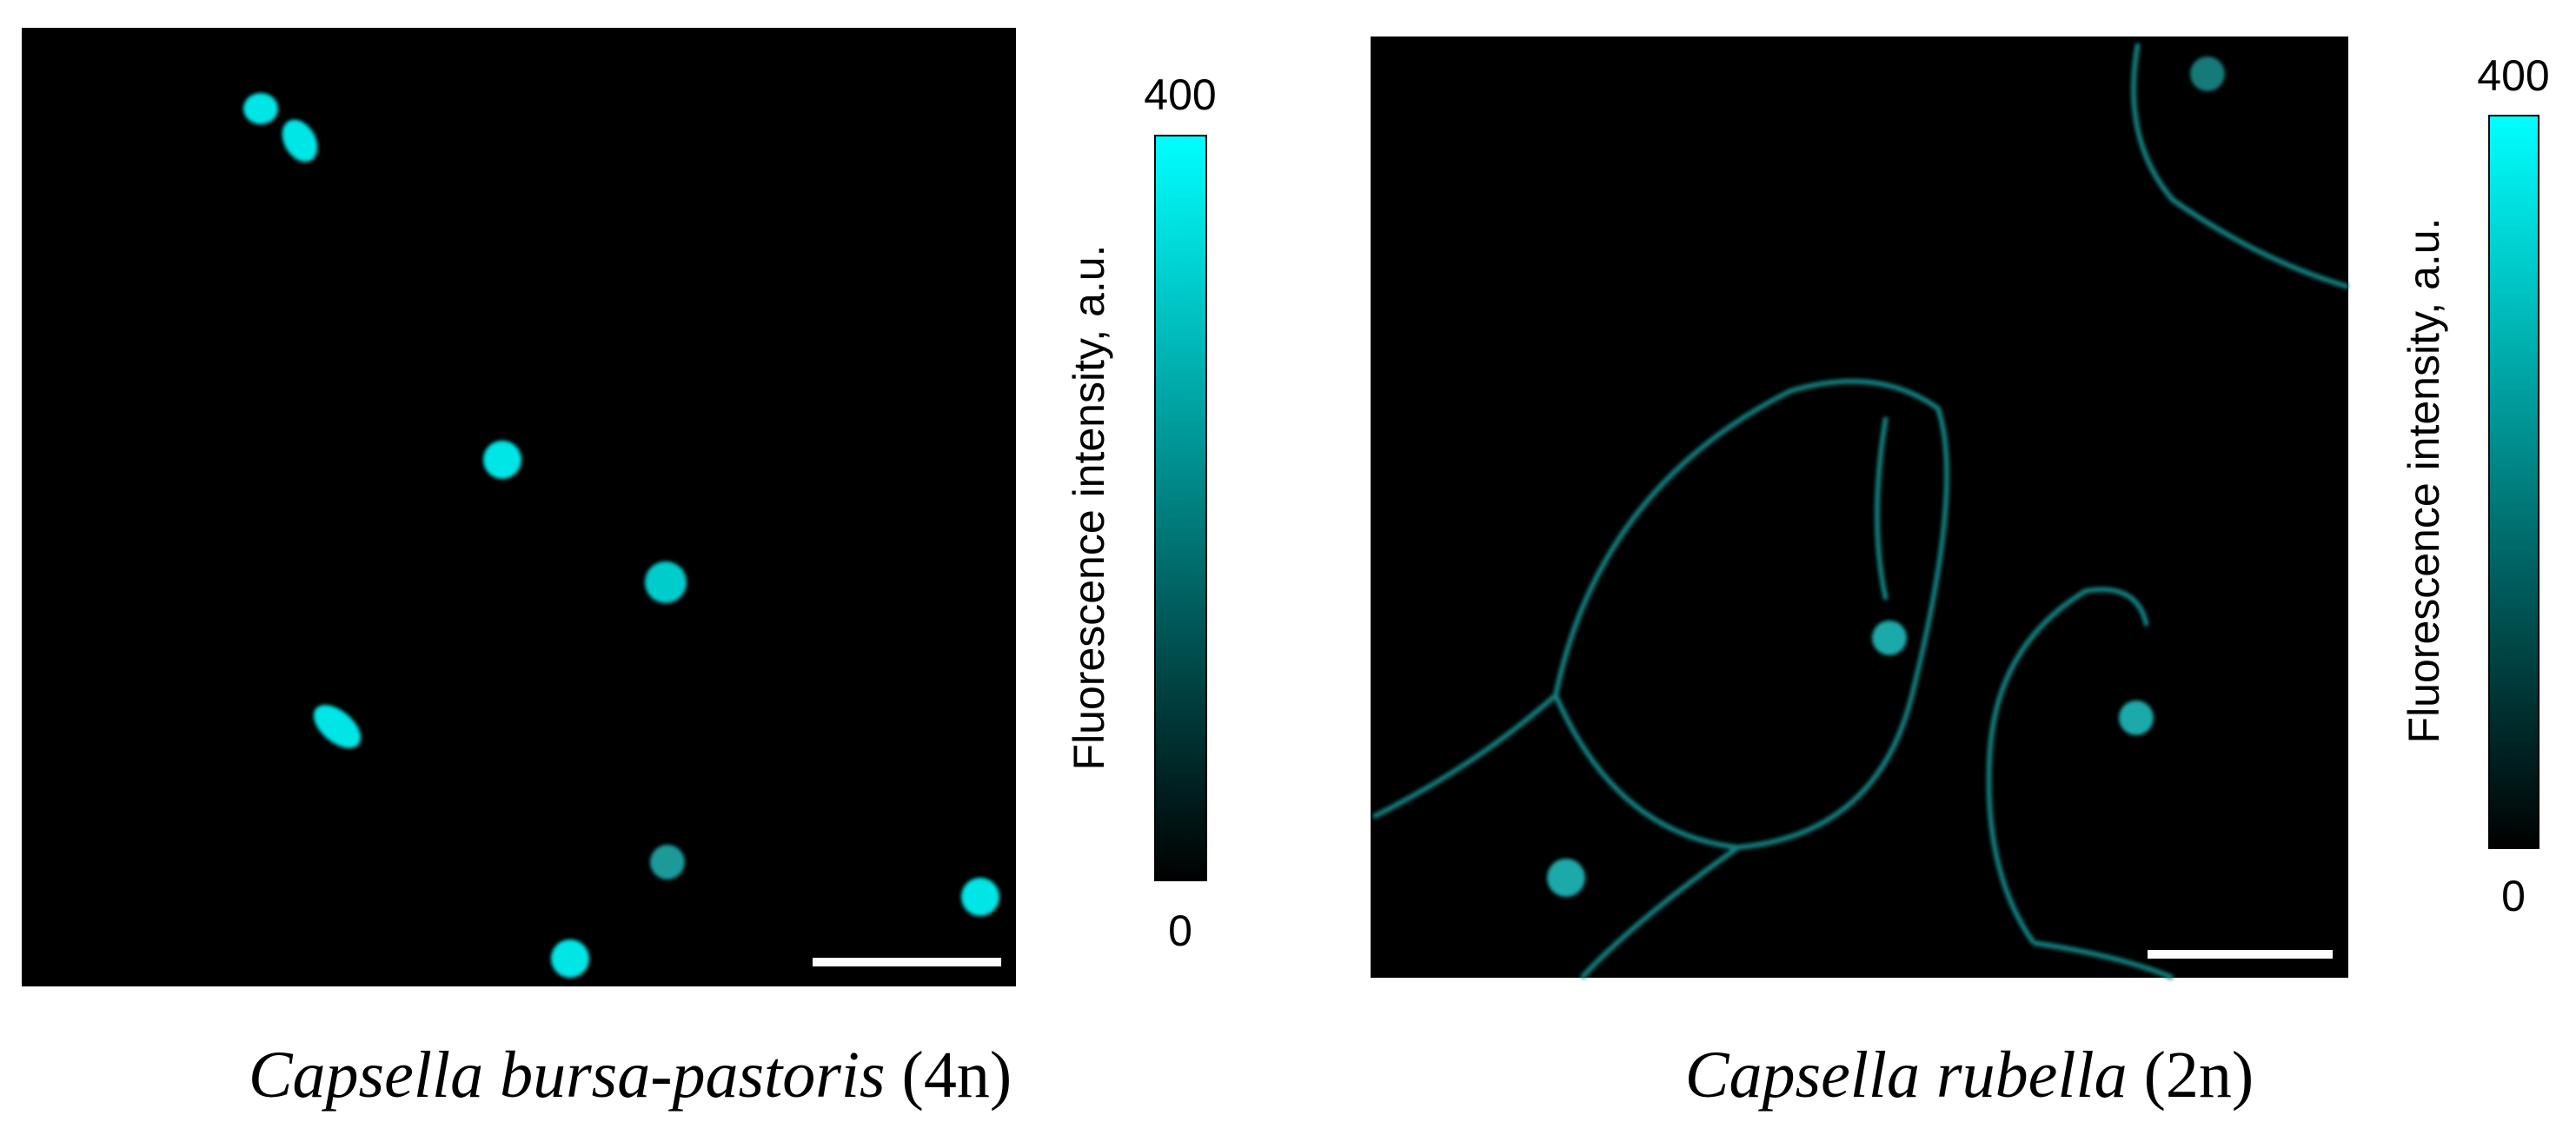 This screenshot has width=2576, height=1122. Describe the element at coordinates (957, 1075) in the screenshot. I see `ploidy: (4n)` at that location.